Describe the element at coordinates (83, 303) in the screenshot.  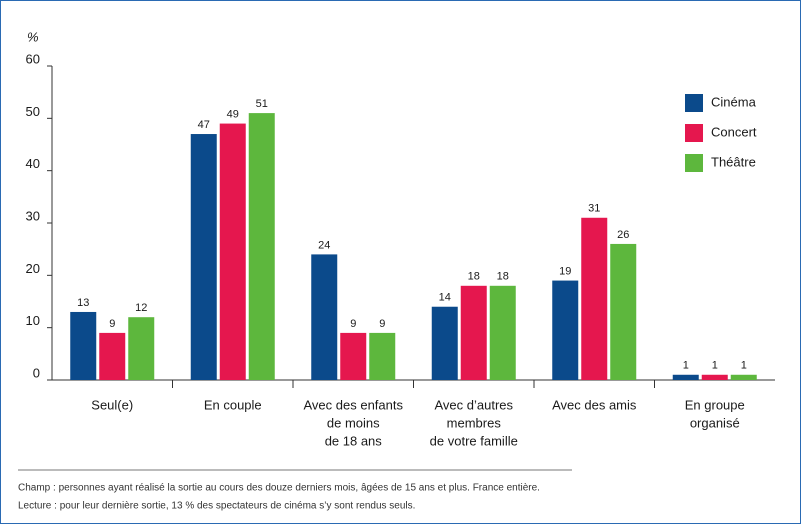
I see `value-label: 13` at that location.